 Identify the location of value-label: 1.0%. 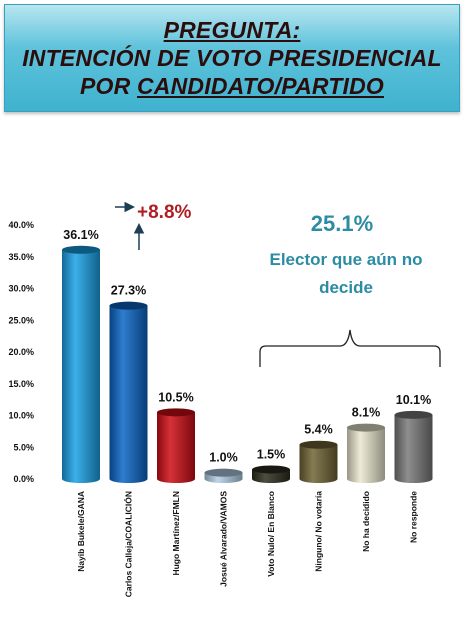
(223, 458).